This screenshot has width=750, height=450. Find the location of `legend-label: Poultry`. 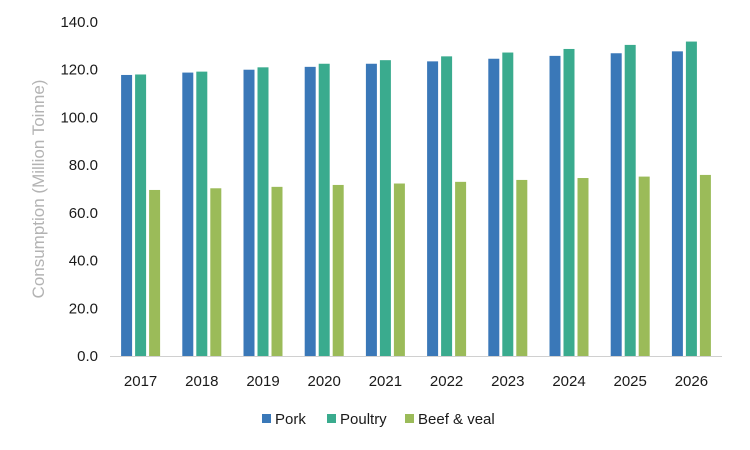

legend-label: Poultry is located at coordinates (363, 419).